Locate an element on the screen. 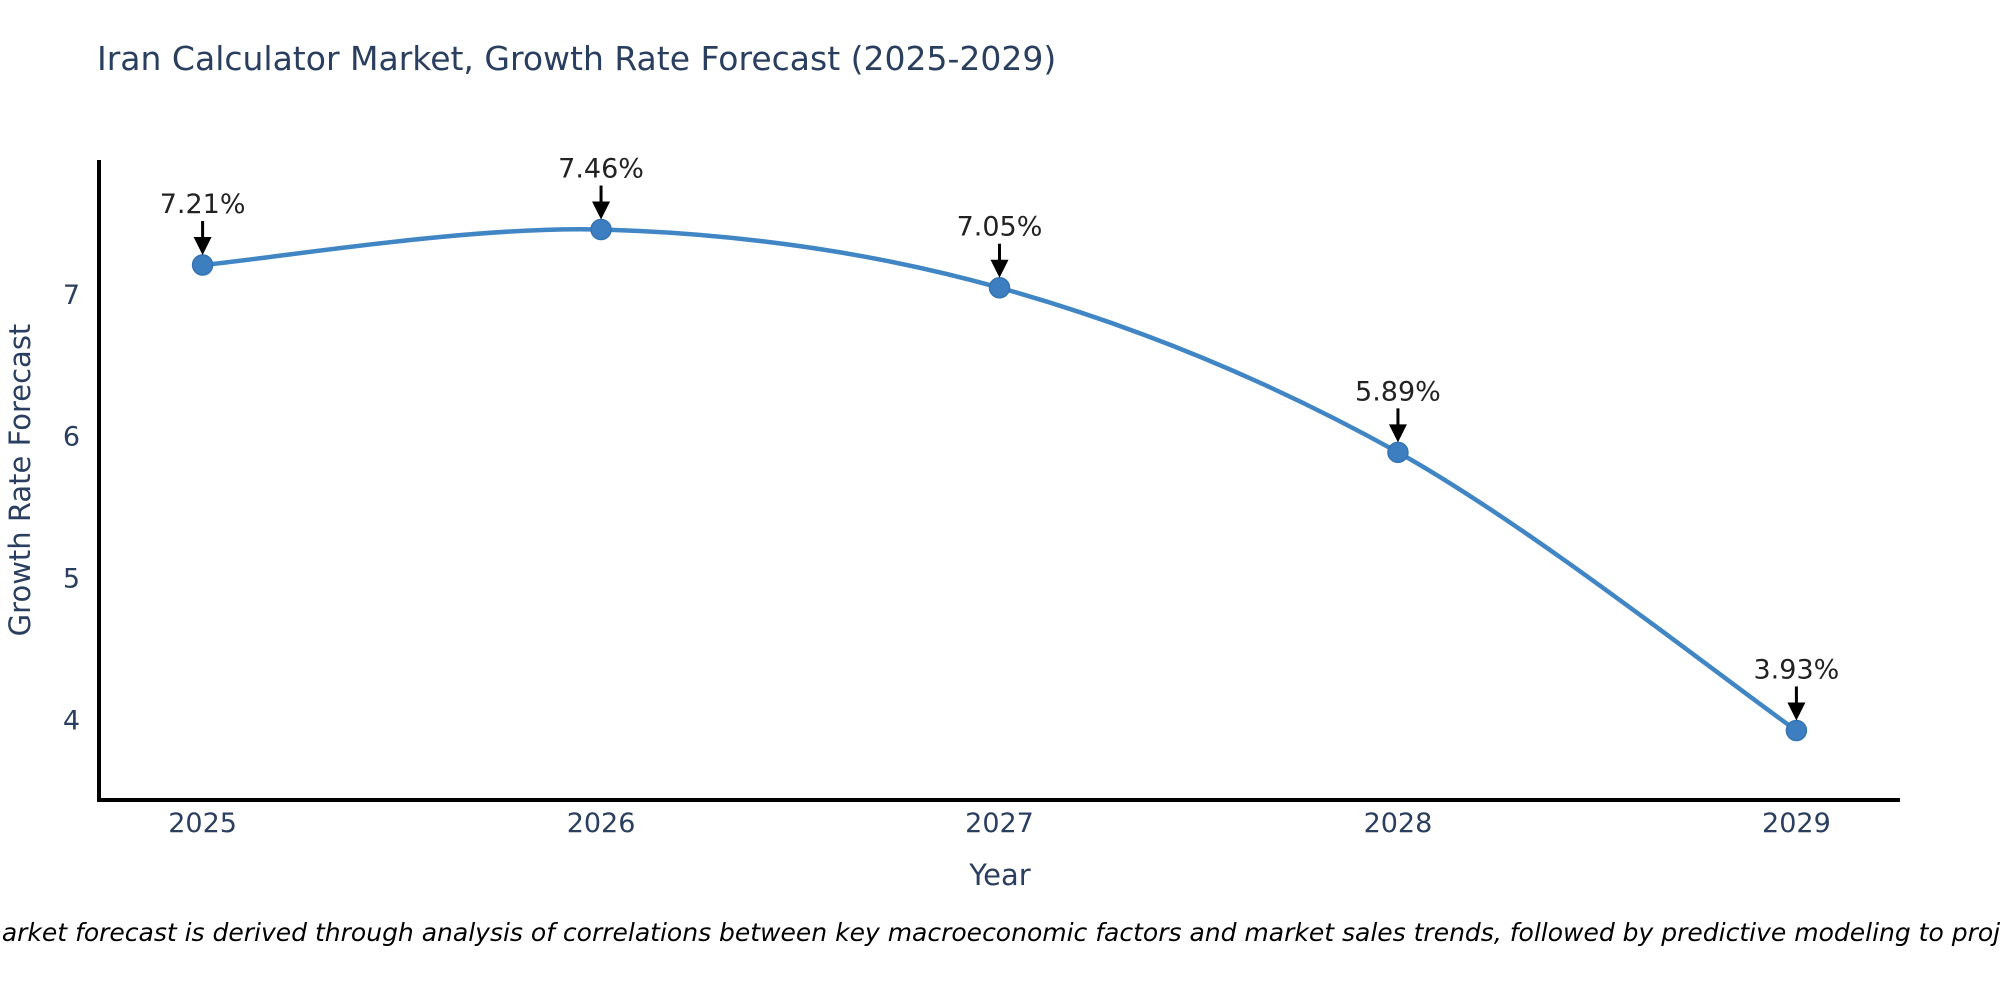  y-tick-label: 4 is located at coordinates (71, 721).